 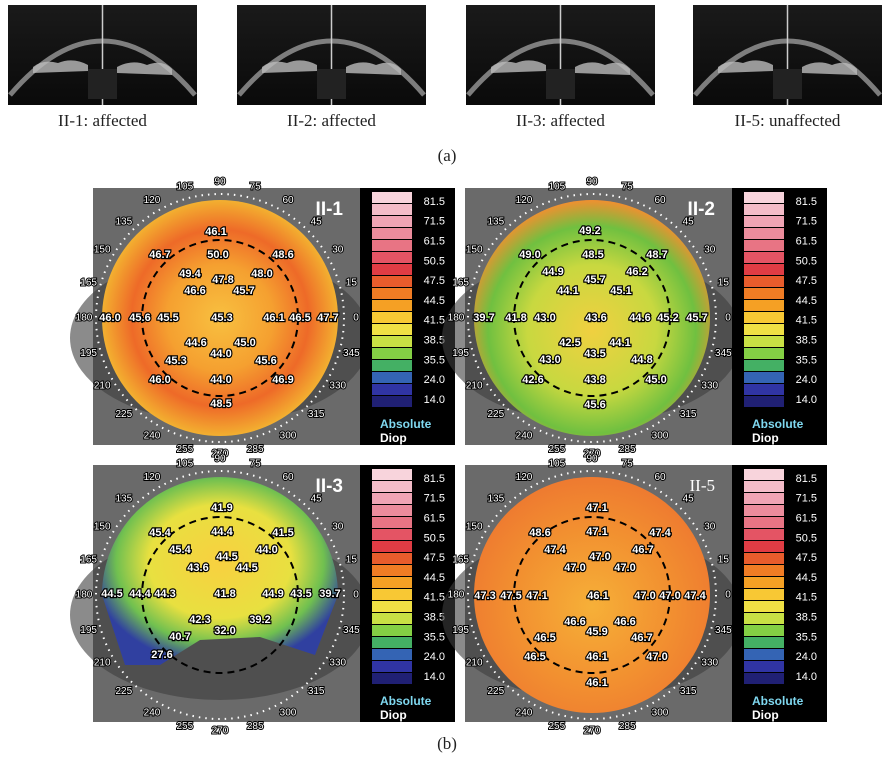 I want to click on oct-caption: II-2: affected, so click(x=331, y=120).